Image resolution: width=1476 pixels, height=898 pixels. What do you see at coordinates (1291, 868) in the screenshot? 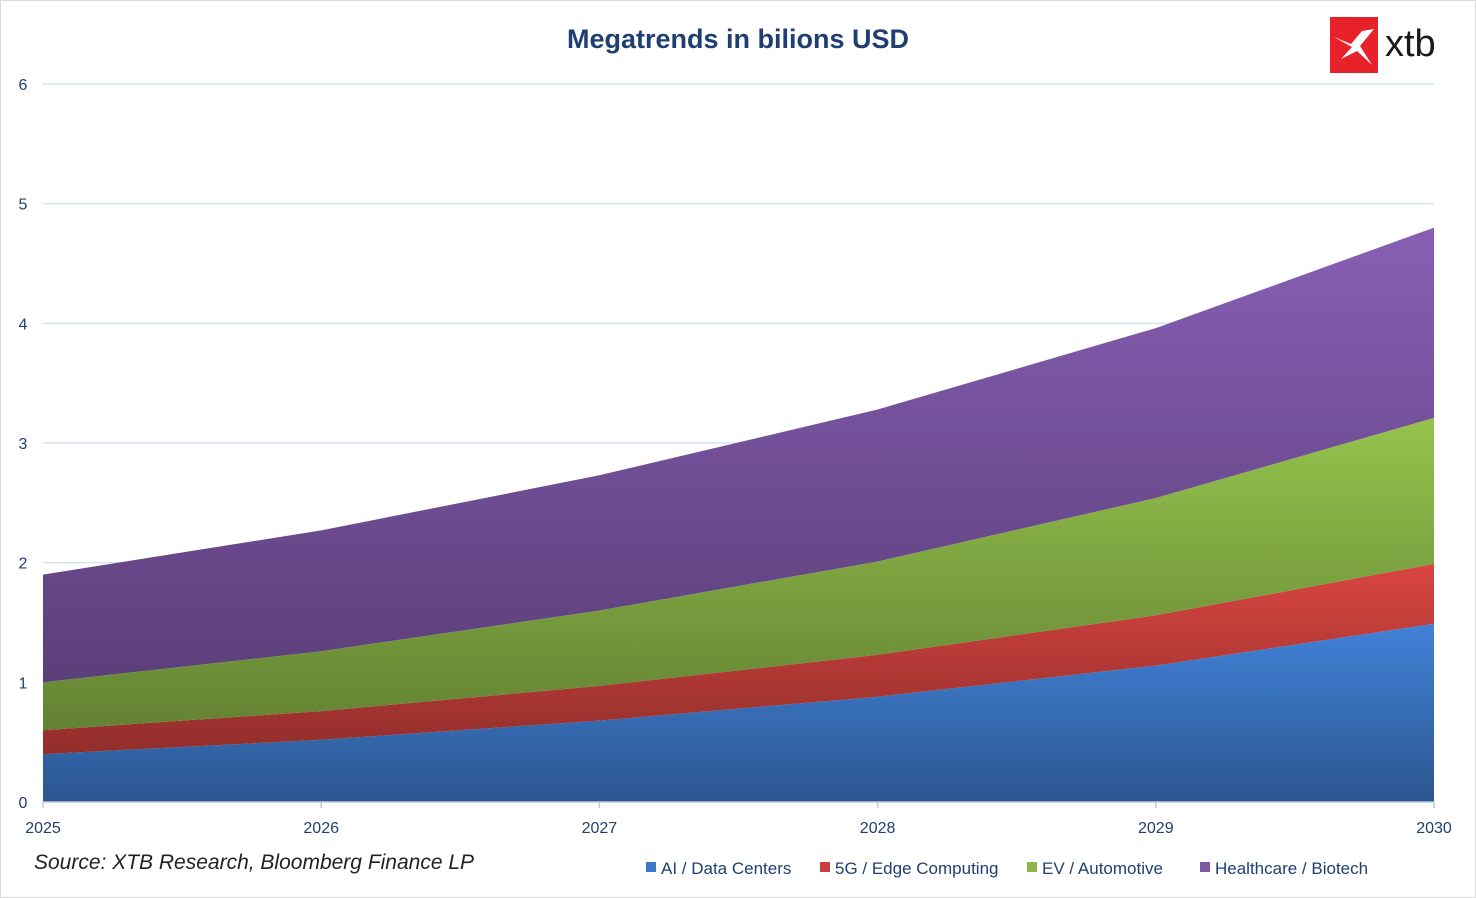
I see `legend-label-healthcare-biotech: Healthcare / Biotech` at bounding box center [1291, 868].